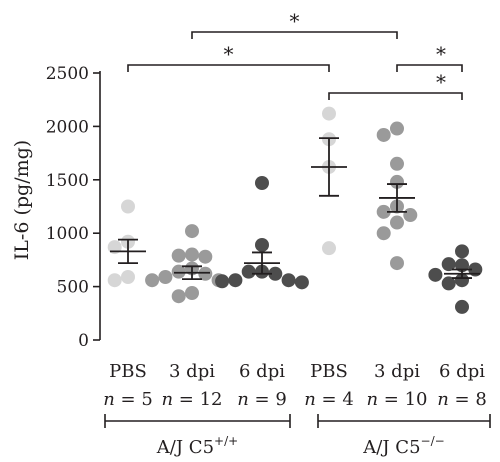 Image resolution: width=500 pixels, height=462 pixels. What do you see at coordinates (73, 288) in the screenshot?
I see `y-tick-label: 500` at bounding box center [73, 288].